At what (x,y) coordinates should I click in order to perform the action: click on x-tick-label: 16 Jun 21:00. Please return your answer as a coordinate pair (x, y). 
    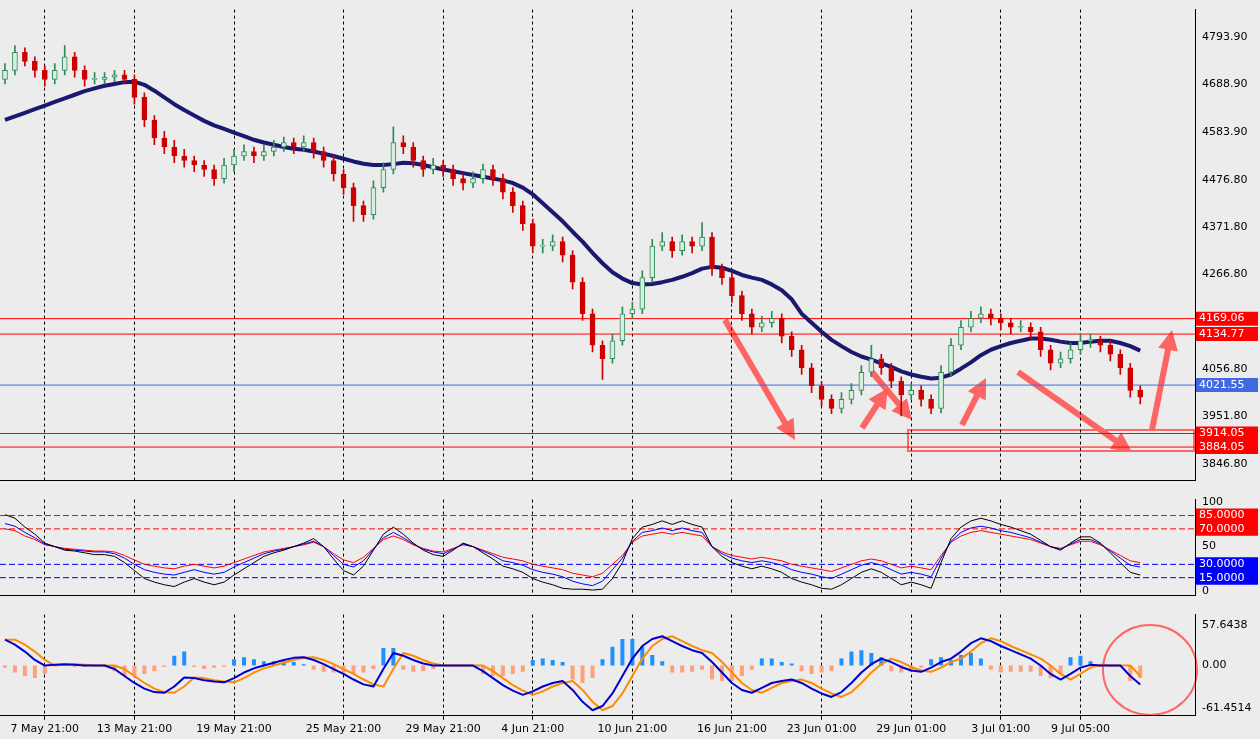
    Looking at the image, I should click on (731, 729).